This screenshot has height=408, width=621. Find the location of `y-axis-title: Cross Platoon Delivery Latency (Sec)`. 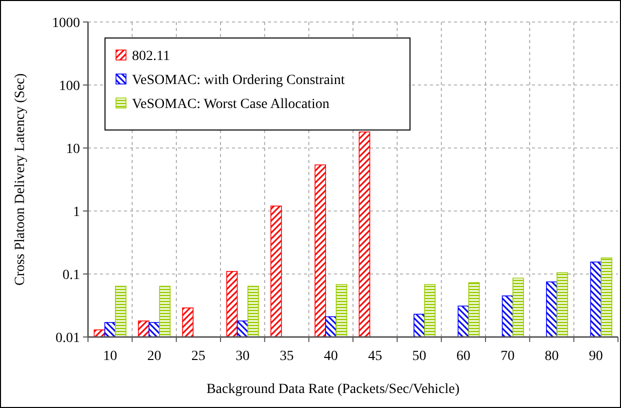

y-axis-title: Cross Platoon Delivery Latency (Sec) is located at coordinates (20, 179).